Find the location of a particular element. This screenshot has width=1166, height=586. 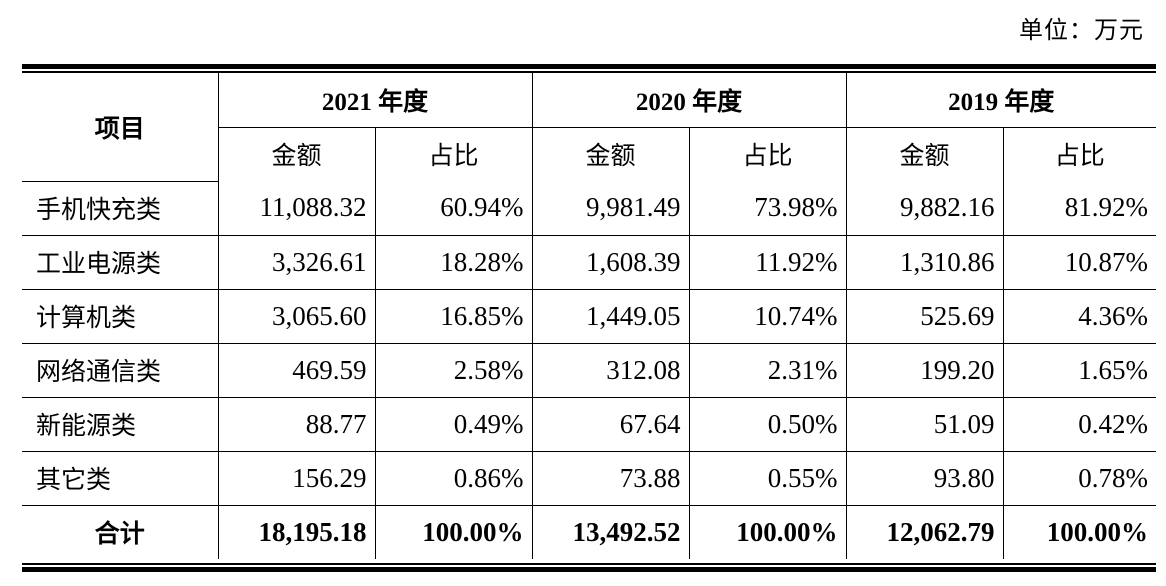

category-name: 计算机类 is located at coordinates (120, 316).